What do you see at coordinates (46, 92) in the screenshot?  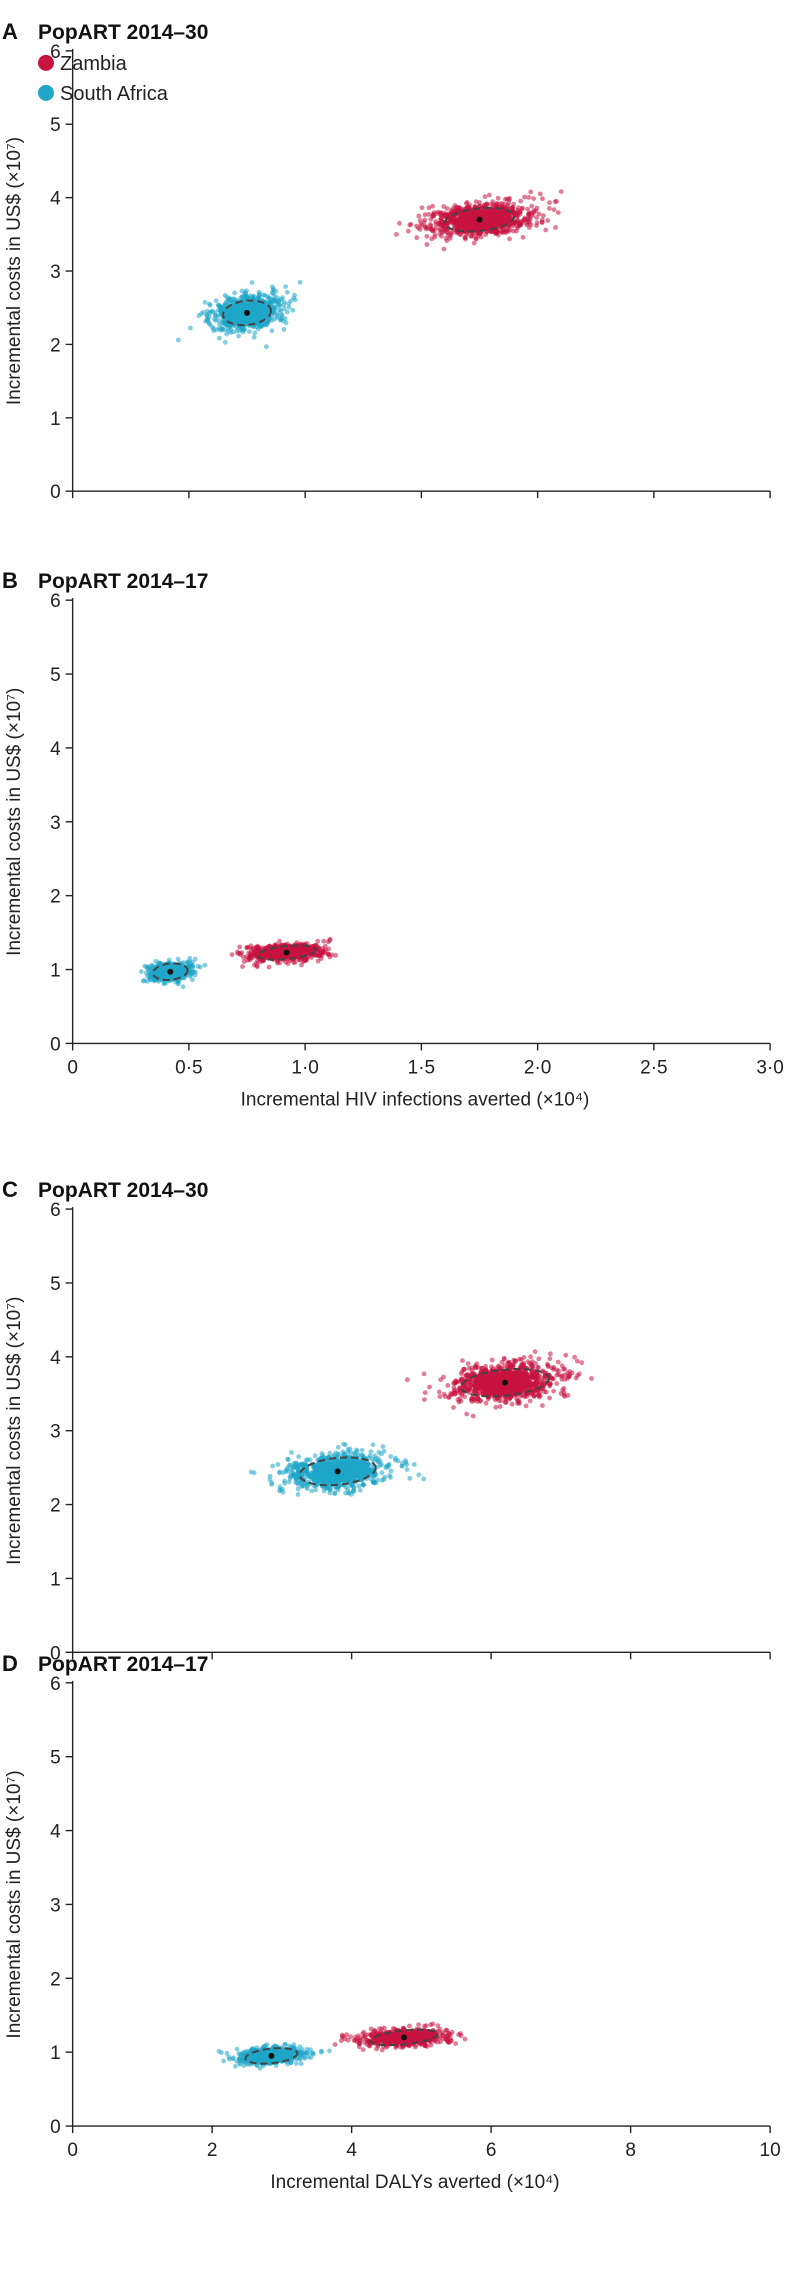 I see `legend-south-africa-swatch` at bounding box center [46, 92].